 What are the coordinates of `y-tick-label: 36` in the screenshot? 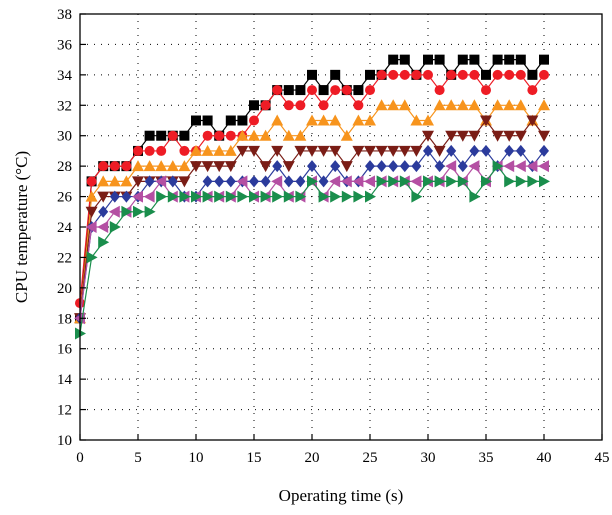 It's located at (65, 45).